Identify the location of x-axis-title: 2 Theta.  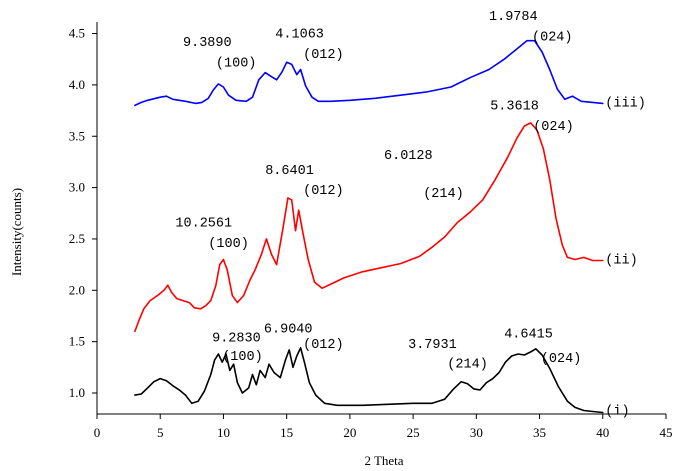
(383, 460).